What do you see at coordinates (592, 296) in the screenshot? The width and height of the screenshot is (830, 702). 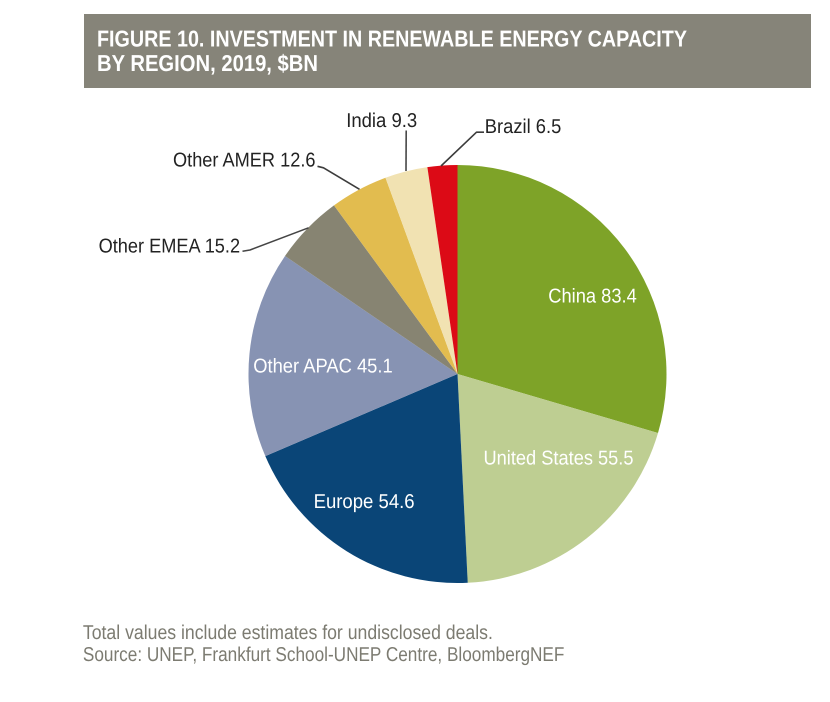 I see `svg-text: China 83.4` at bounding box center [592, 296].